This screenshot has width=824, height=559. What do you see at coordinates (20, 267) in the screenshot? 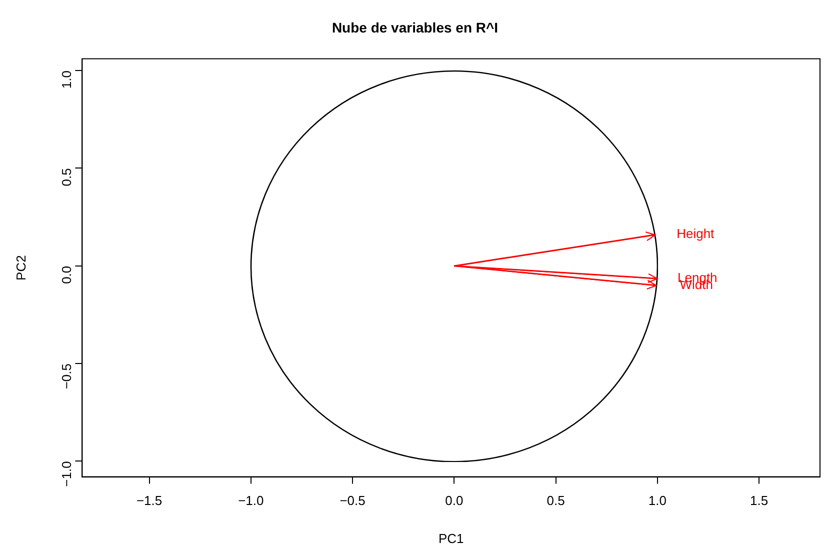
I see `y-axis-title: PC2` at bounding box center [20, 267].